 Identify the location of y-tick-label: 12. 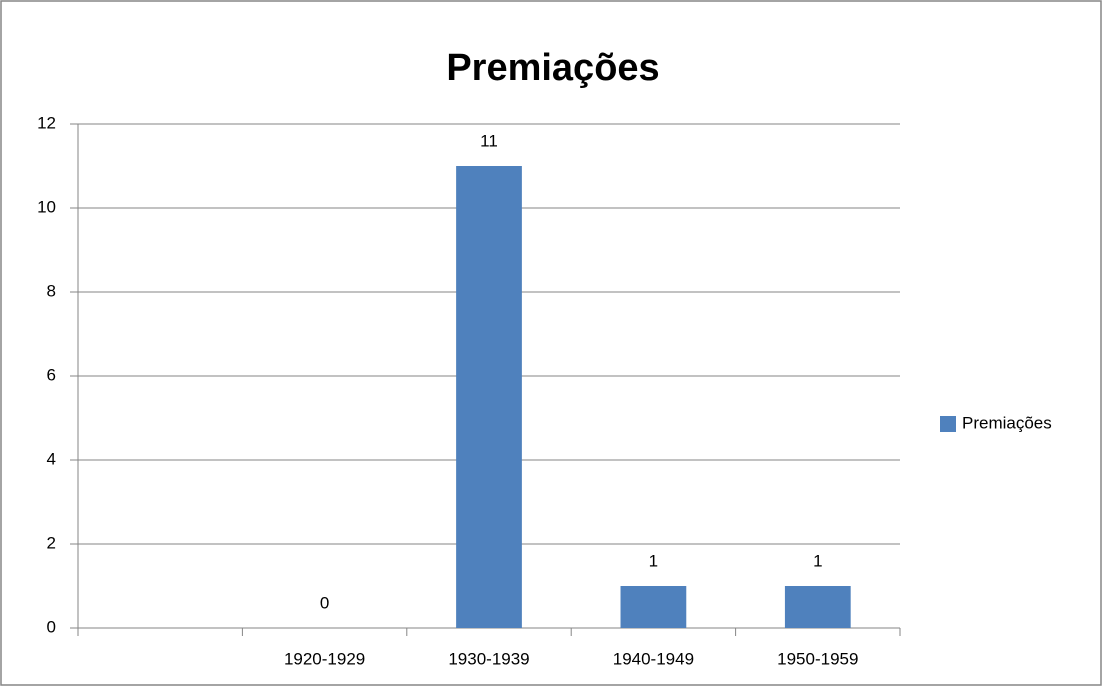
(46, 122).